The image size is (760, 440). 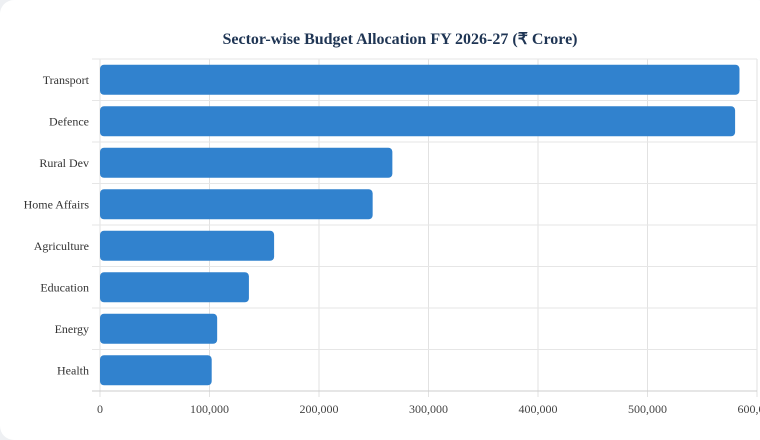 I want to click on bar-health, so click(x=156, y=370).